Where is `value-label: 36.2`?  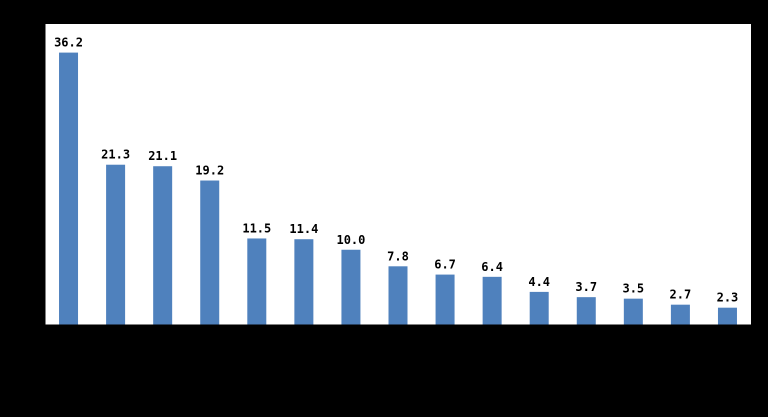 value-label: 36.2 is located at coordinates (68, 43).